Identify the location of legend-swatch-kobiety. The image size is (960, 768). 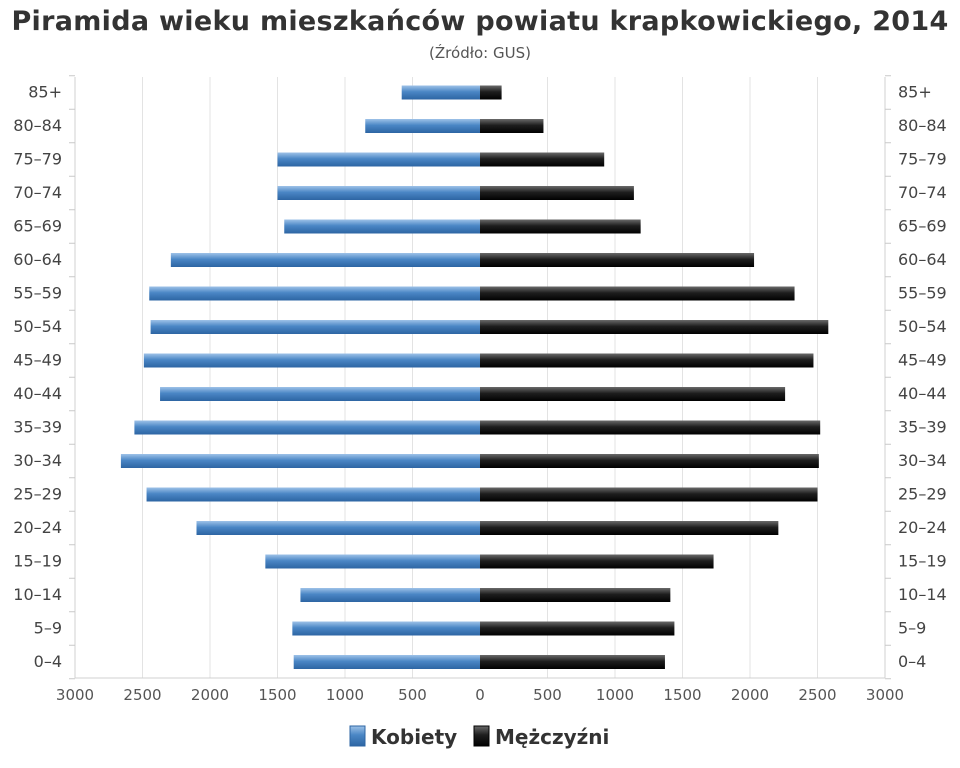
(357, 736).